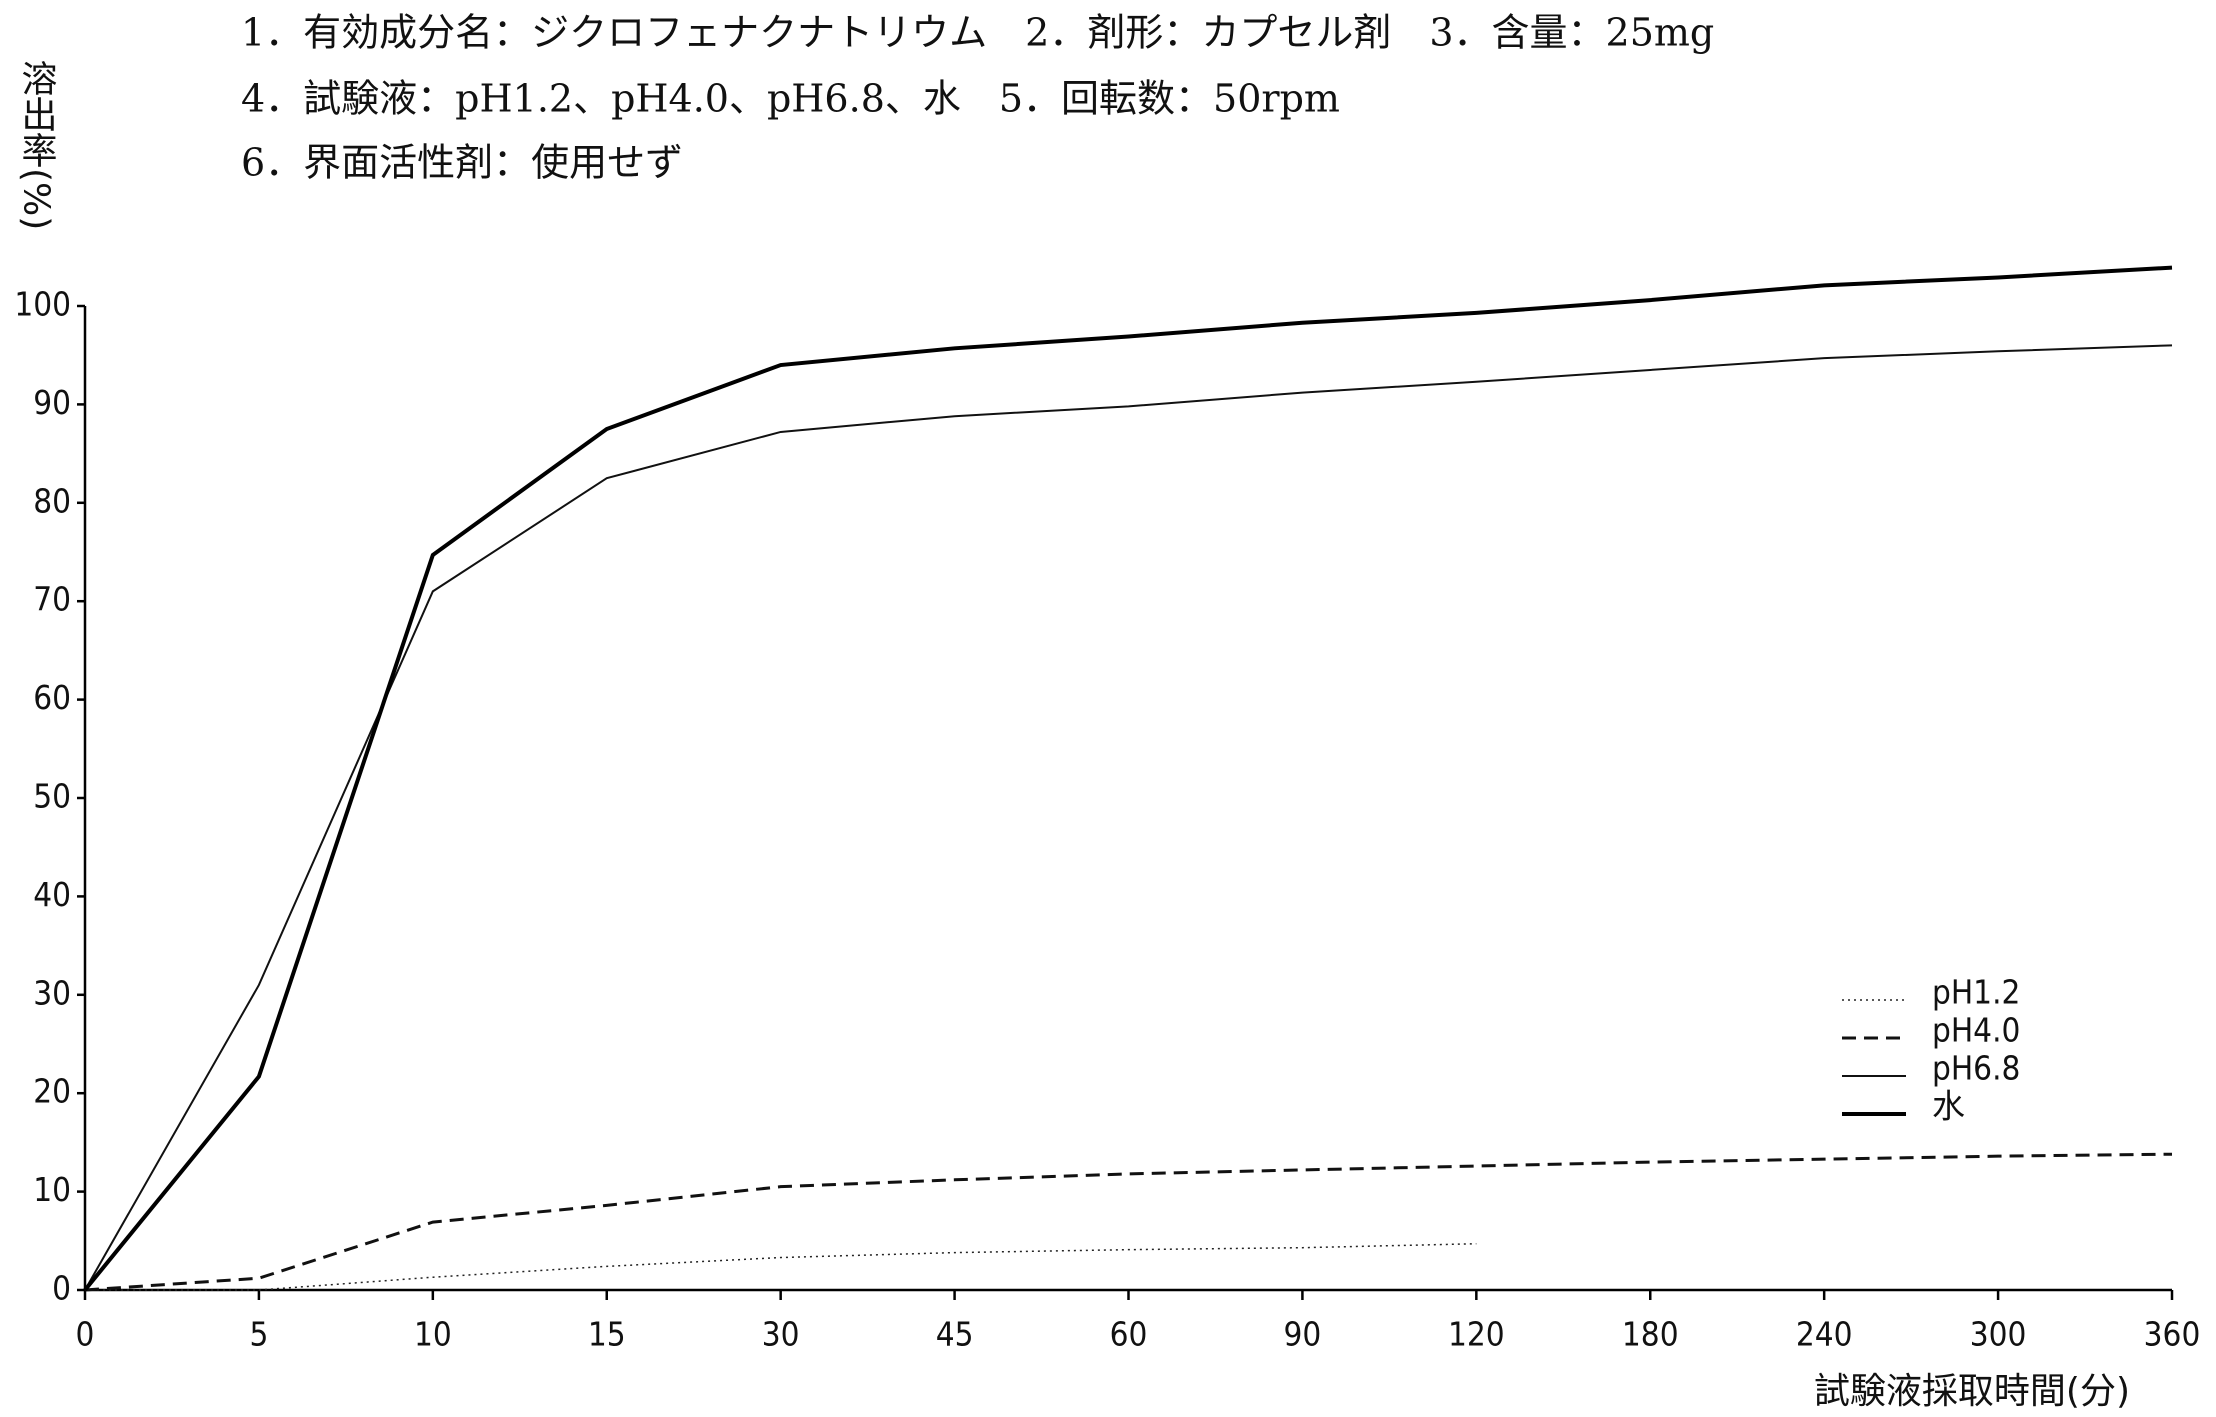 The width and height of the screenshot is (2216, 1417). Describe the element at coordinates (52, 697) in the screenshot. I see `y-tick-label: 60` at that location.